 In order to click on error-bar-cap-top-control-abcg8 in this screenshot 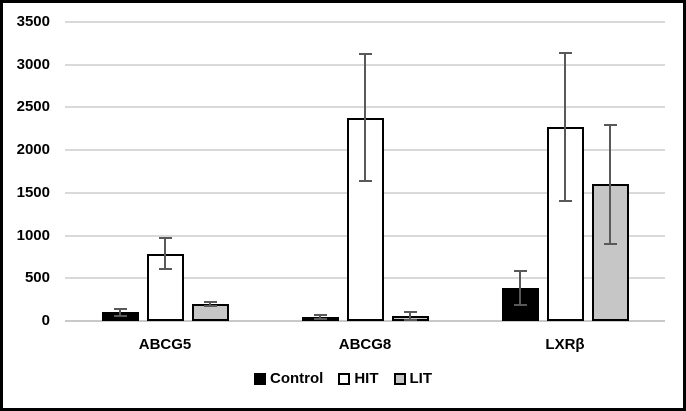, I will do `click(320, 315)`.